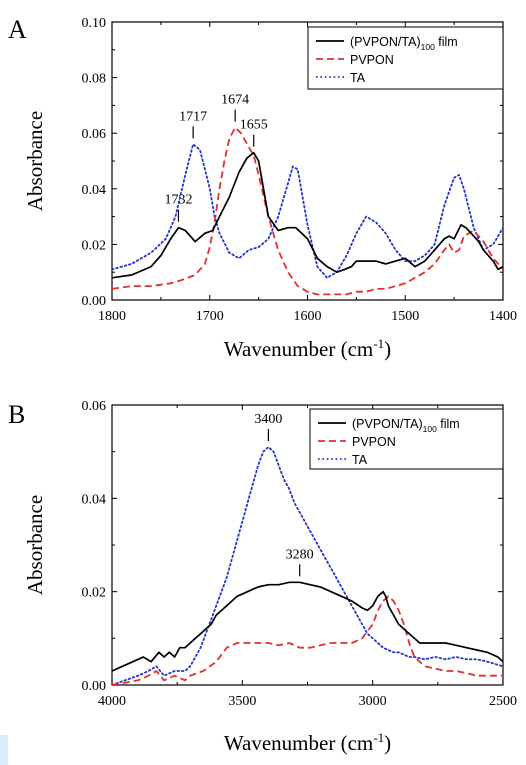 The image size is (526, 765). I want to click on panel-label: A, so click(17, 29).